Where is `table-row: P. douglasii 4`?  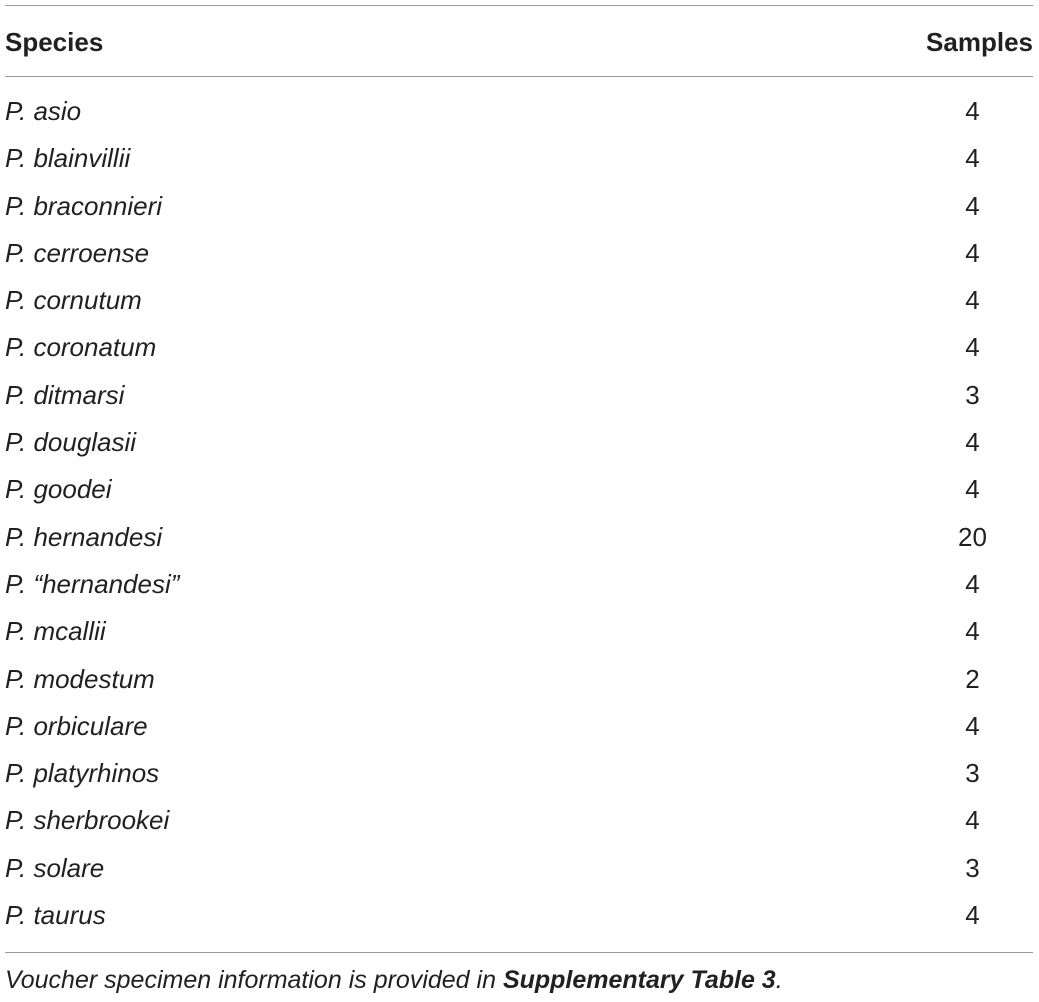
table-row: P. douglasii 4 is located at coordinates (519, 443).